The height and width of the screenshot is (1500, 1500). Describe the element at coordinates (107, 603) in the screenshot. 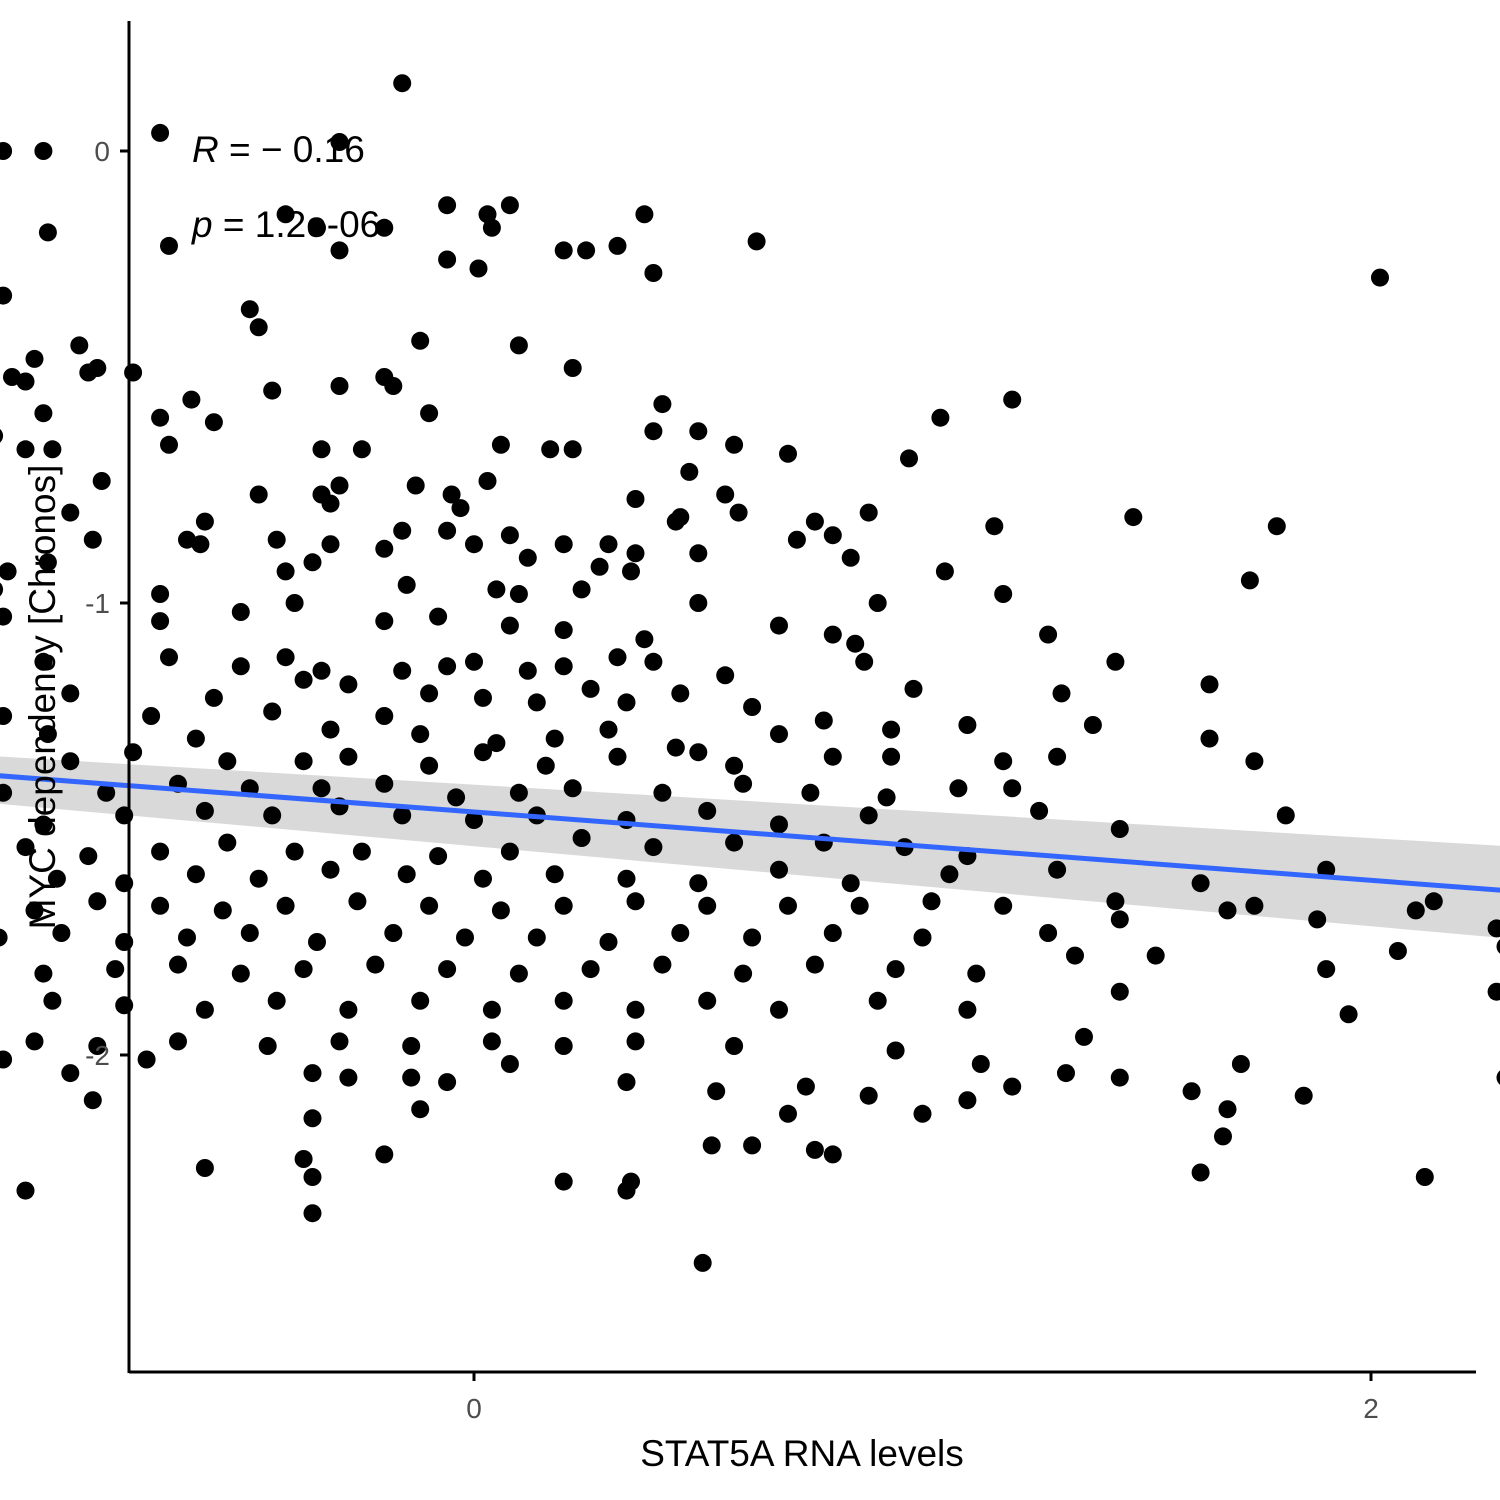

I see `y-ticks: 0 -1 -2` at that location.